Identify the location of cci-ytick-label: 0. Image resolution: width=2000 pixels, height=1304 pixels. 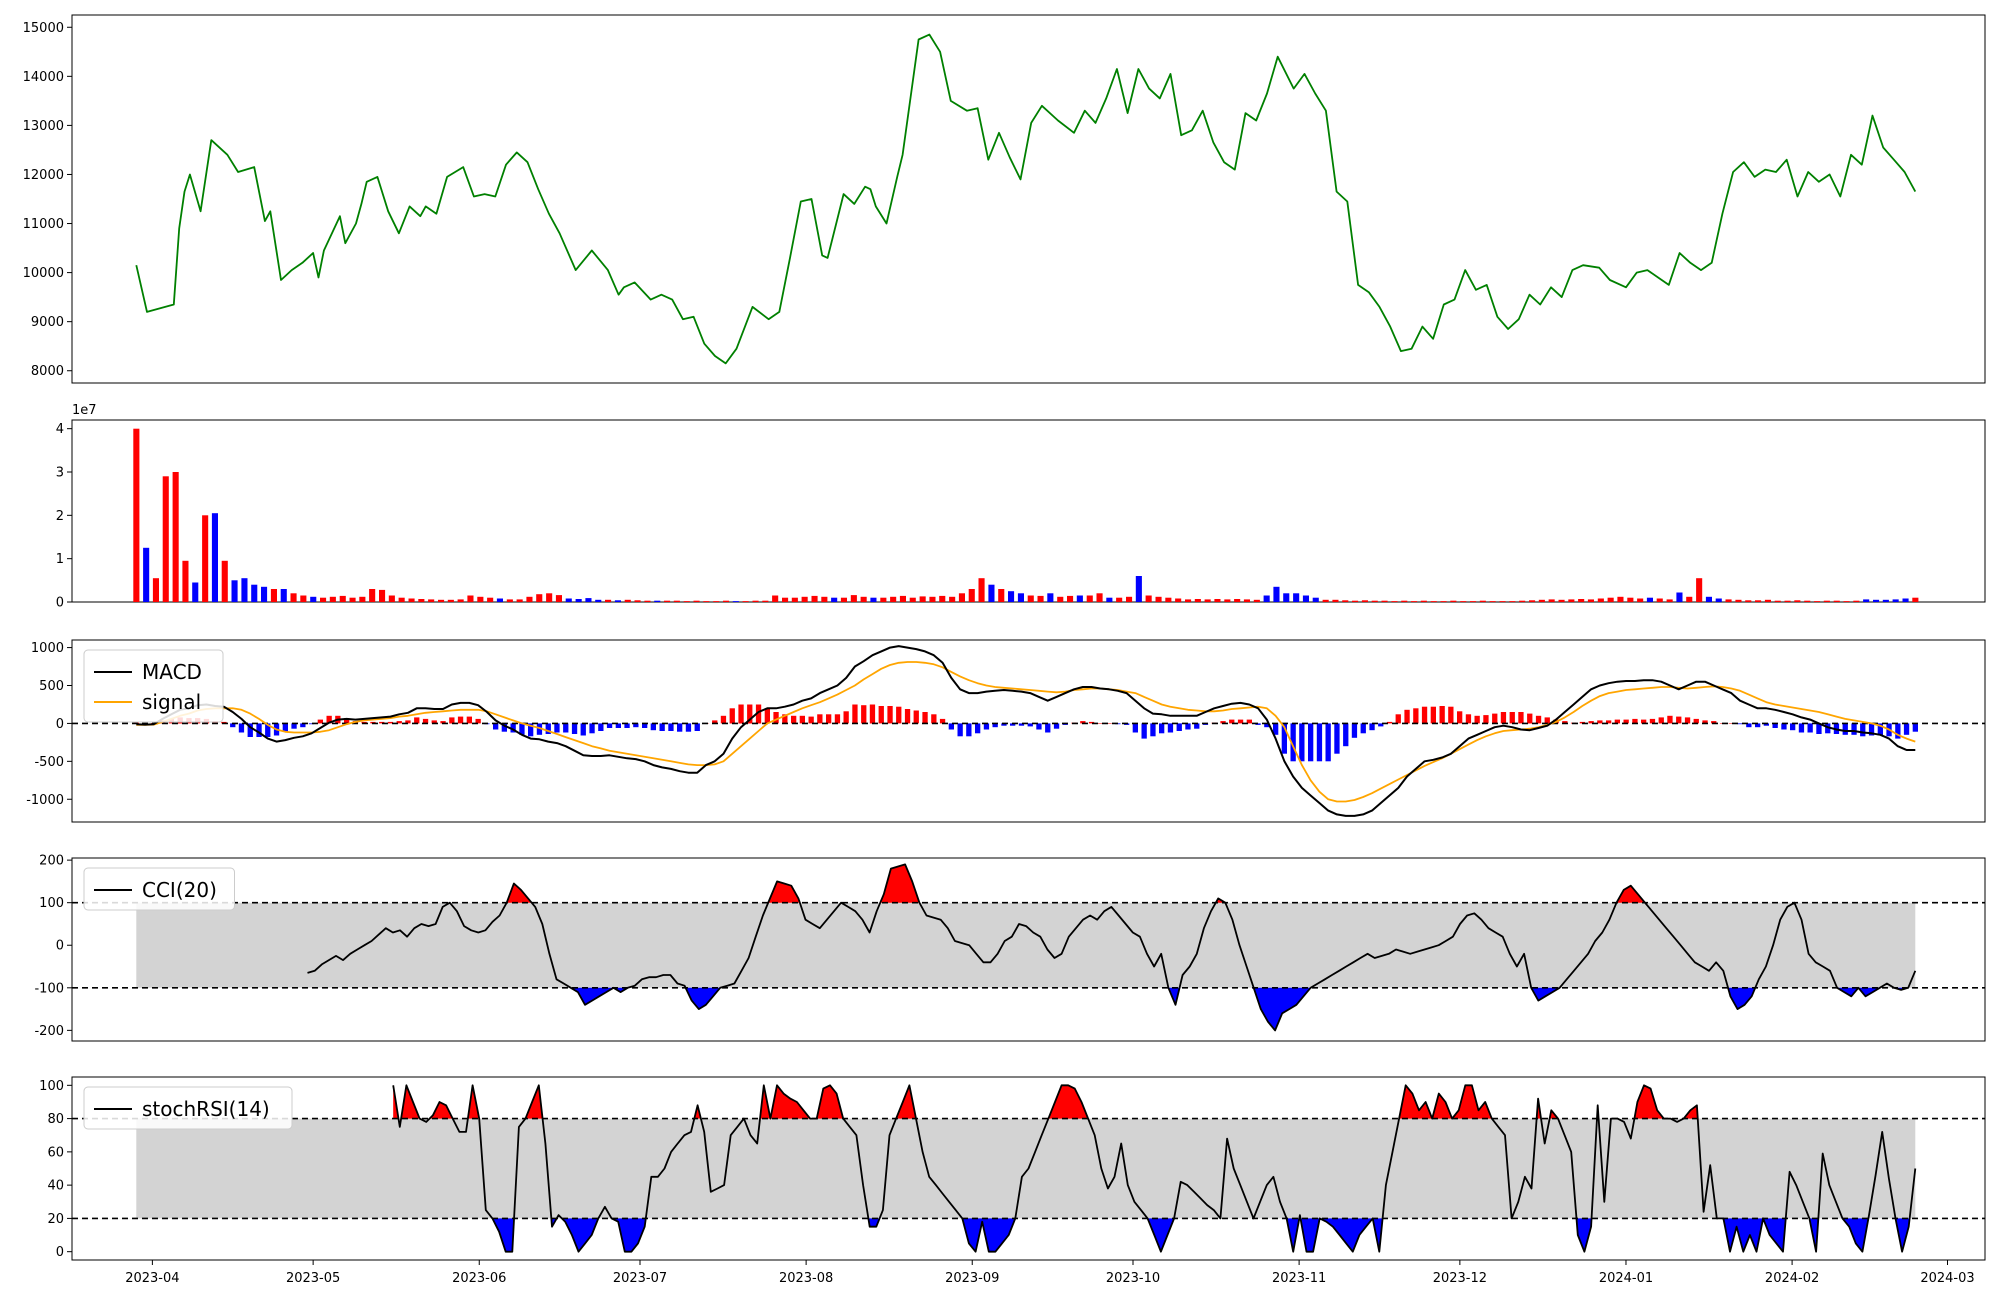
(60, 946).